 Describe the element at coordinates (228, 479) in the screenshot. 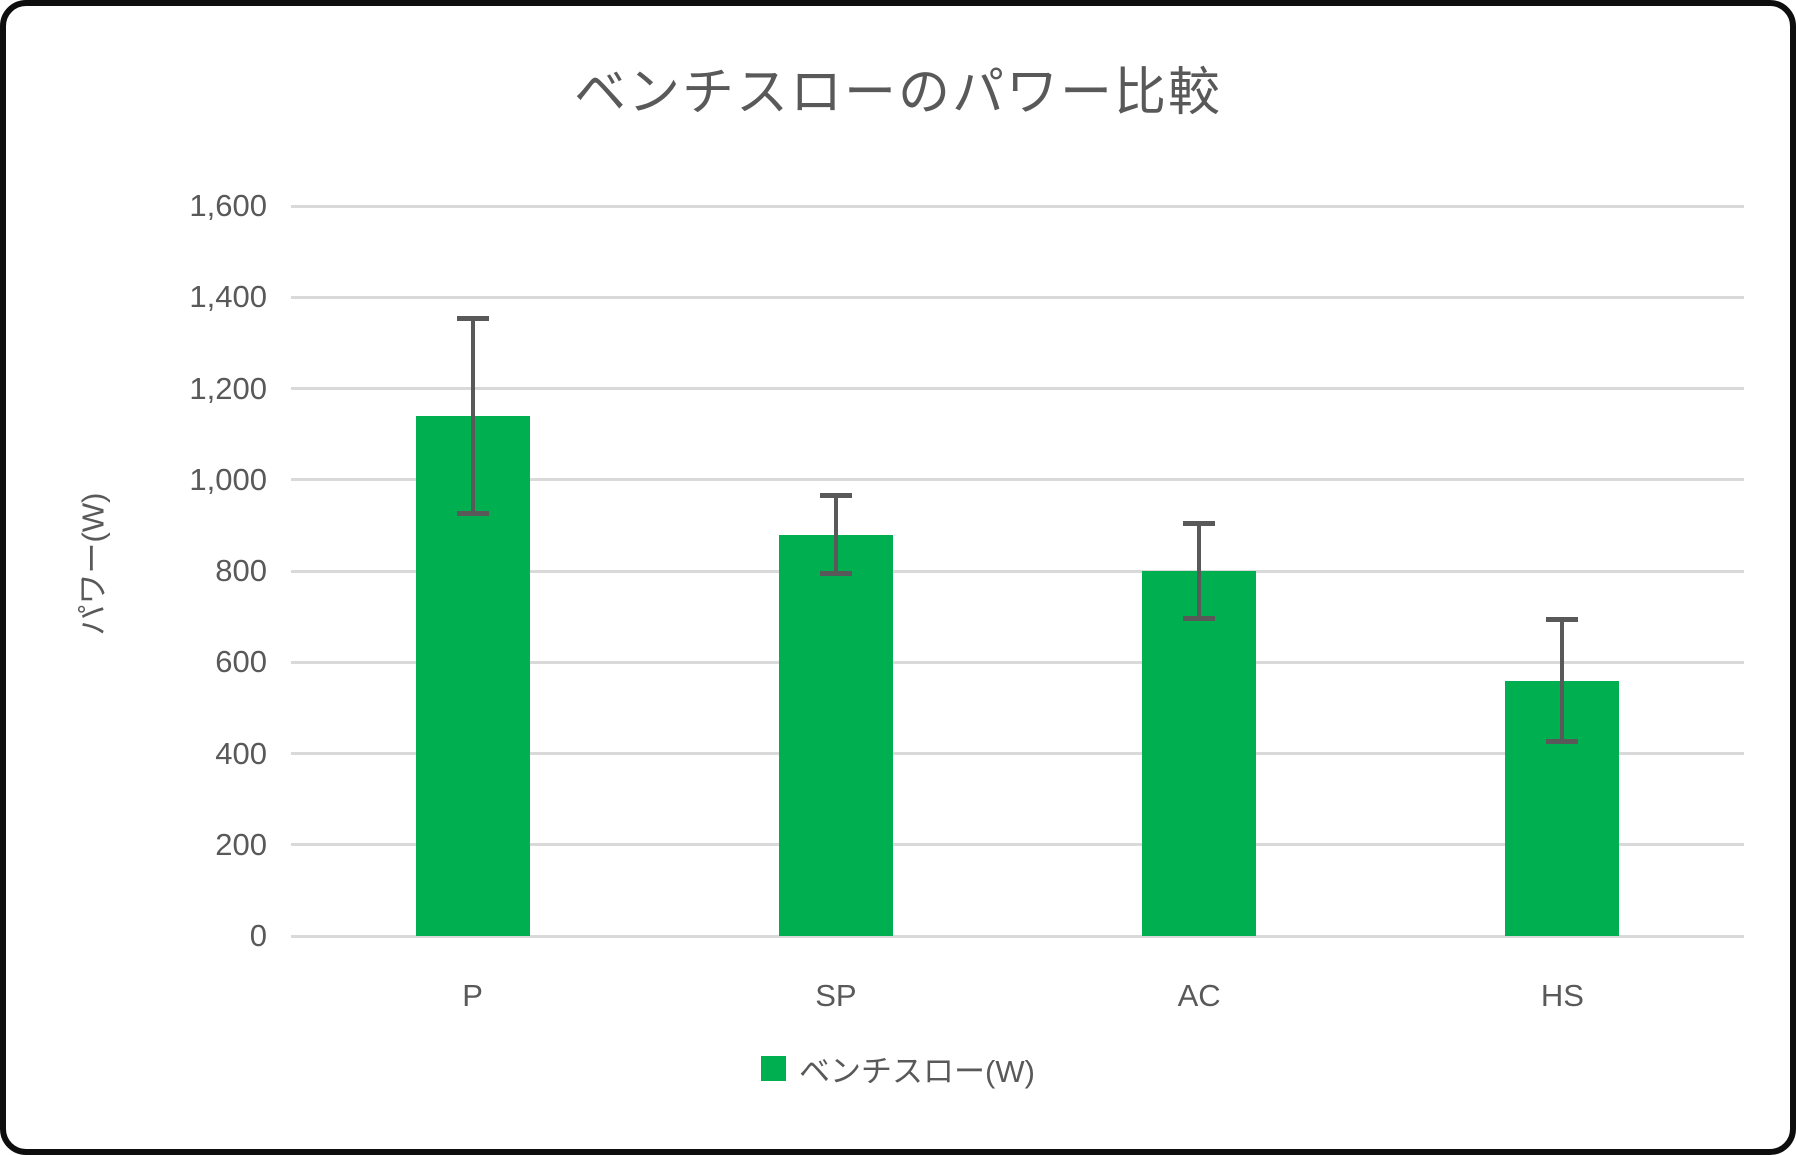

I see `y-tick-label: 1,000` at that location.